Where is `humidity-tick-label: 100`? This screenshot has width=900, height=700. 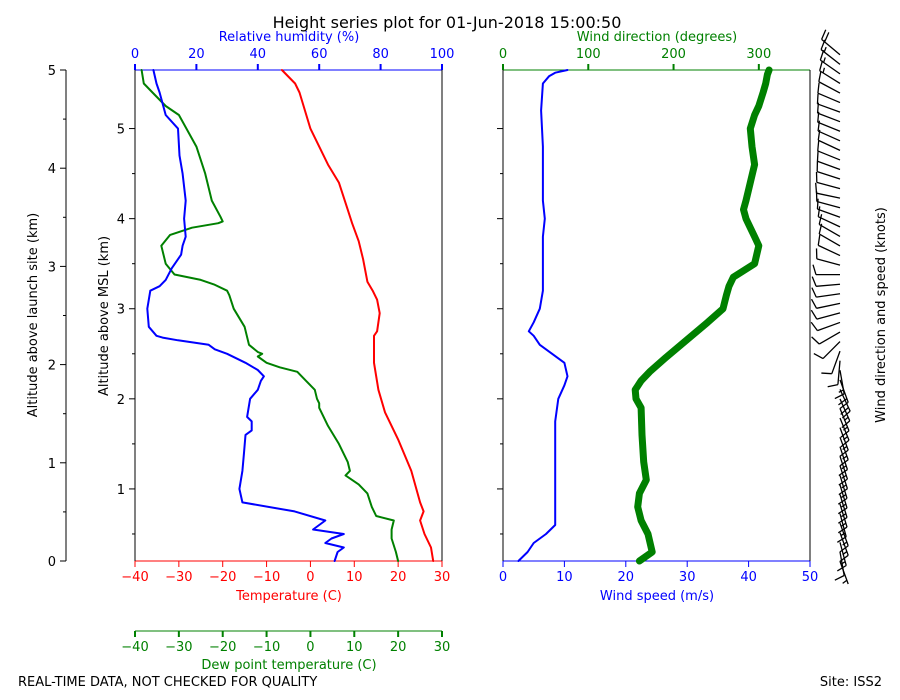 humidity-tick-label: 100 is located at coordinates (442, 54).